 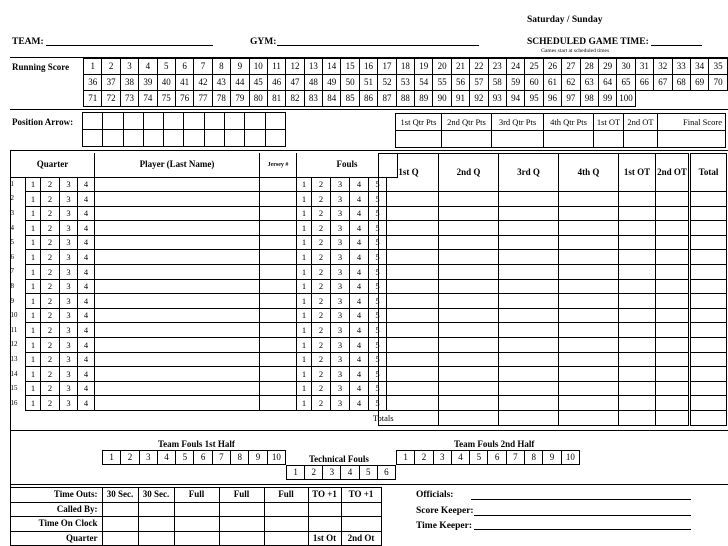 I want to click on running-score-cell: 39, so click(x=148, y=82).